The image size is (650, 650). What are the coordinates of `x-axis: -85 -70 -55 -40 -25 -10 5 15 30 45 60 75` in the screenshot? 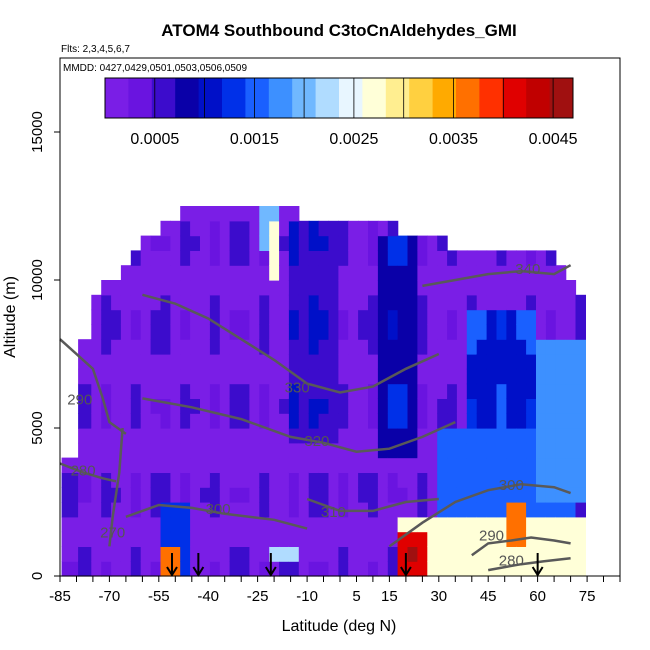 It's located at (335, 590).